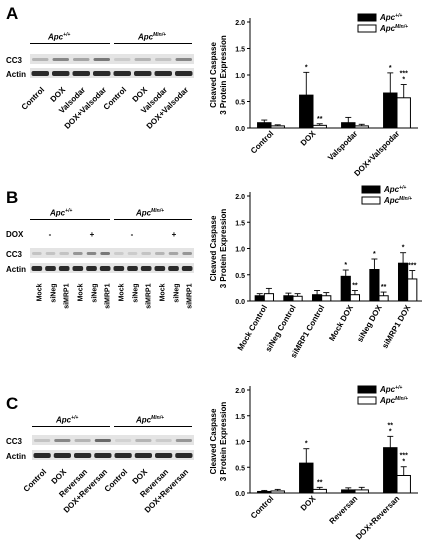 The height and width of the screenshot is (550, 427). What do you see at coordinates (15, 234) in the screenshot?
I see `row-label-dox: DOX` at bounding box center [15, 234].